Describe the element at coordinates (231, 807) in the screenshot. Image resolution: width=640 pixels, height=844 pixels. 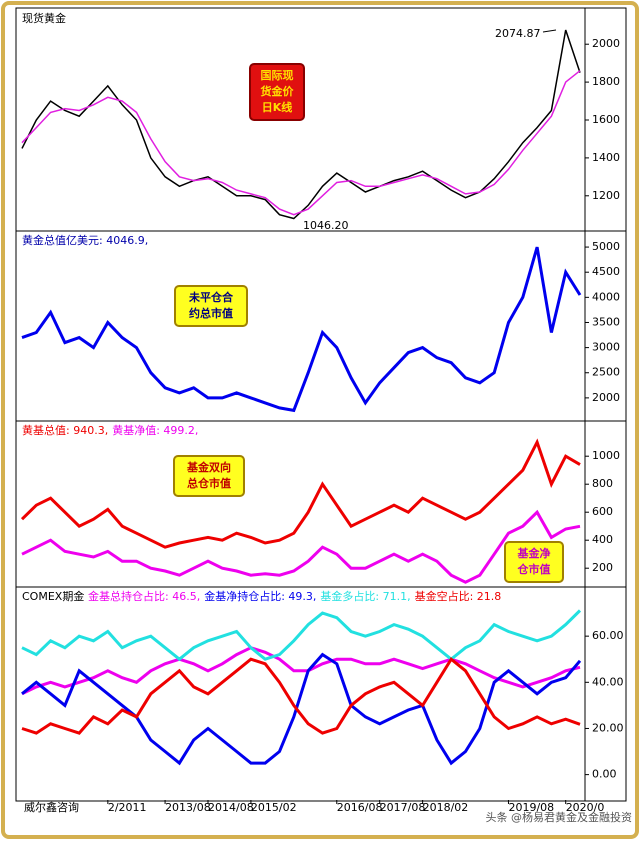
I see `x-tick-label: 2014/08` at that location.